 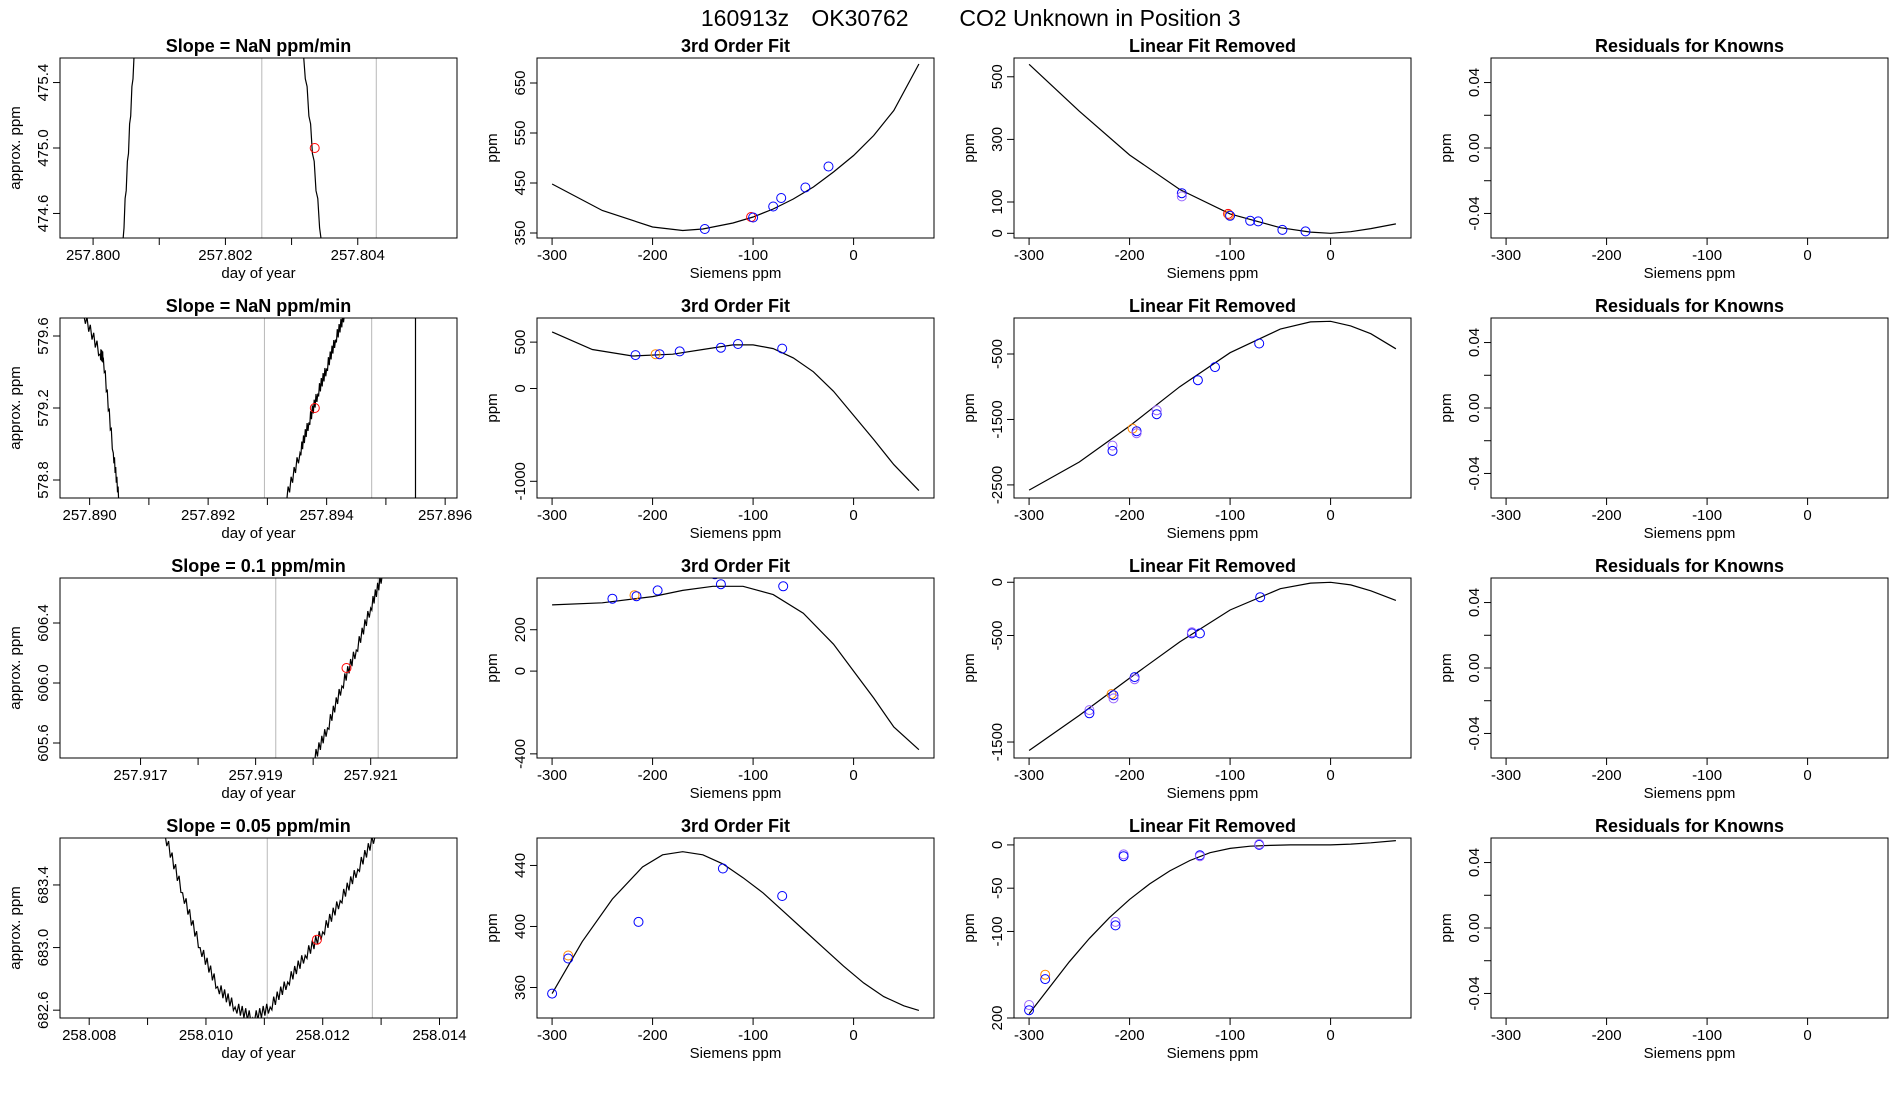 I want to click on alt1-data-point, so click(x=655, y=354).